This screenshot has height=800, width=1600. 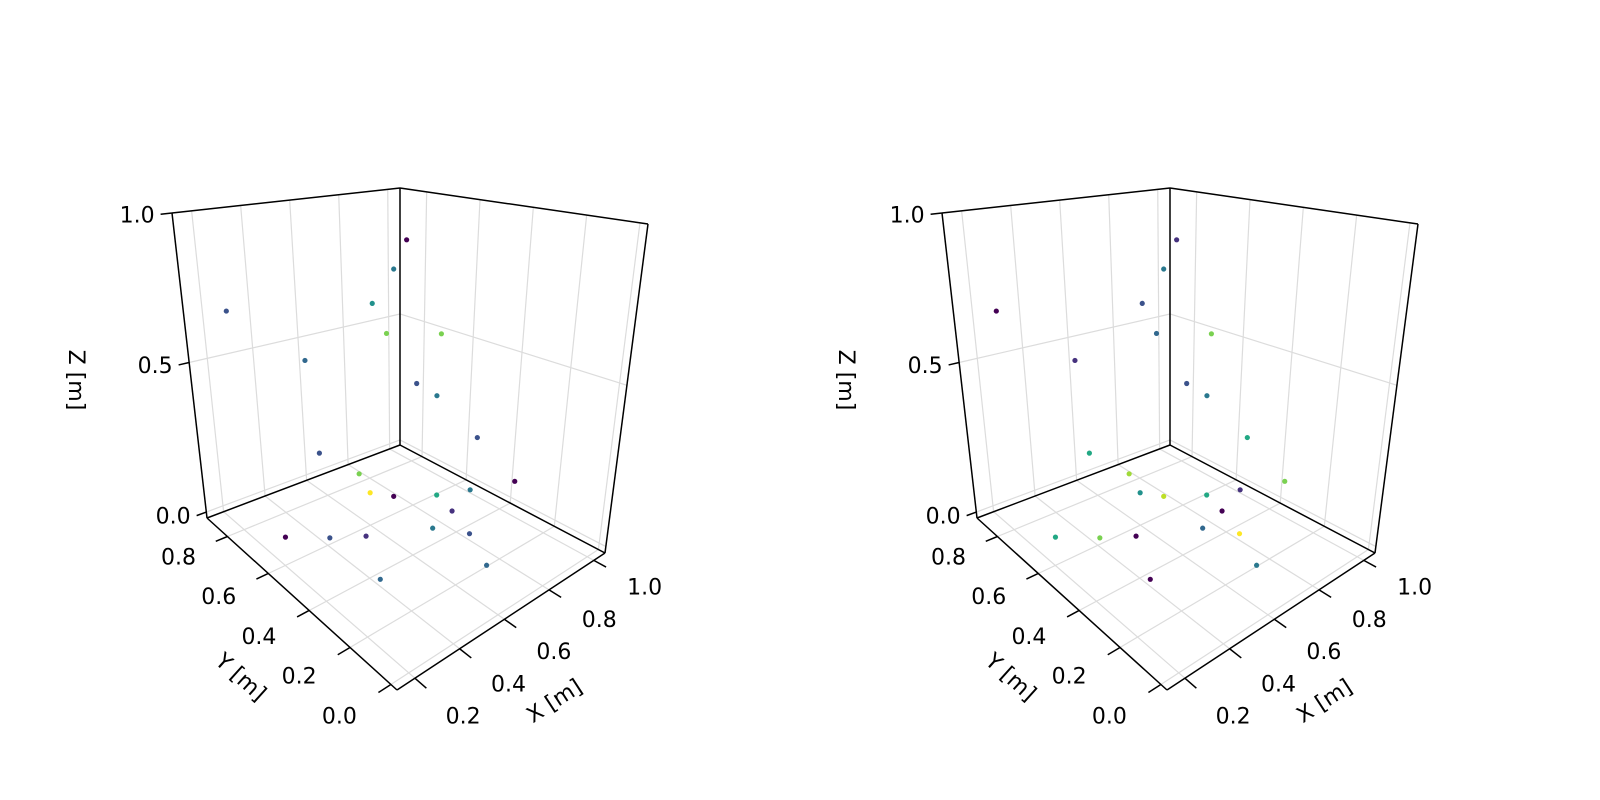 I want to click on y-tick-label: 0.8, so click(x=948, y=557).